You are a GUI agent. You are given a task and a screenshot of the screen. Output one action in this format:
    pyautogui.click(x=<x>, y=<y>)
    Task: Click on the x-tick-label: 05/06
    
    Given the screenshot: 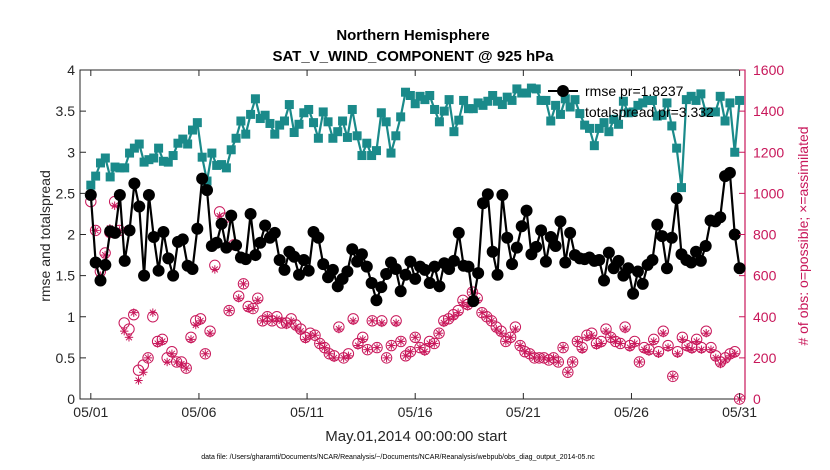 What is the action you would take?
    pyautogui.click(x=198, y=412)
    